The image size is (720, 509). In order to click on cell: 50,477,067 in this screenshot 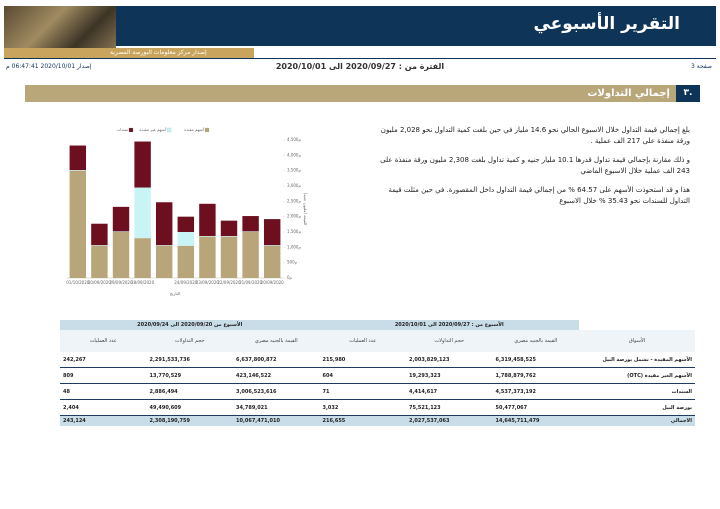, I will do `click(535, 407)`.